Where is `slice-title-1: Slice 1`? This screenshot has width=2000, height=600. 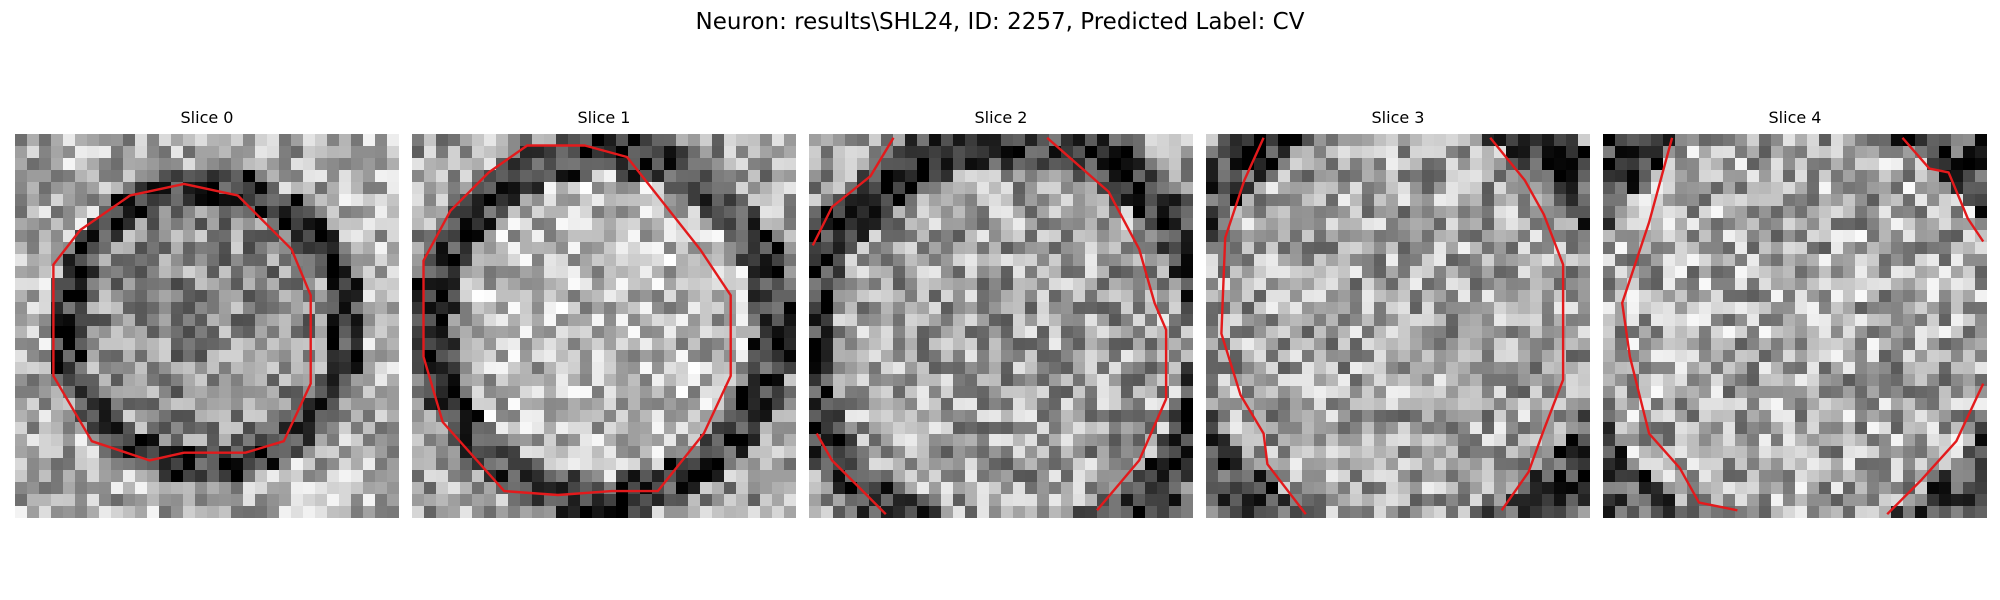
slice-title-1: Slice 1 is located at coordinates (604, 117).